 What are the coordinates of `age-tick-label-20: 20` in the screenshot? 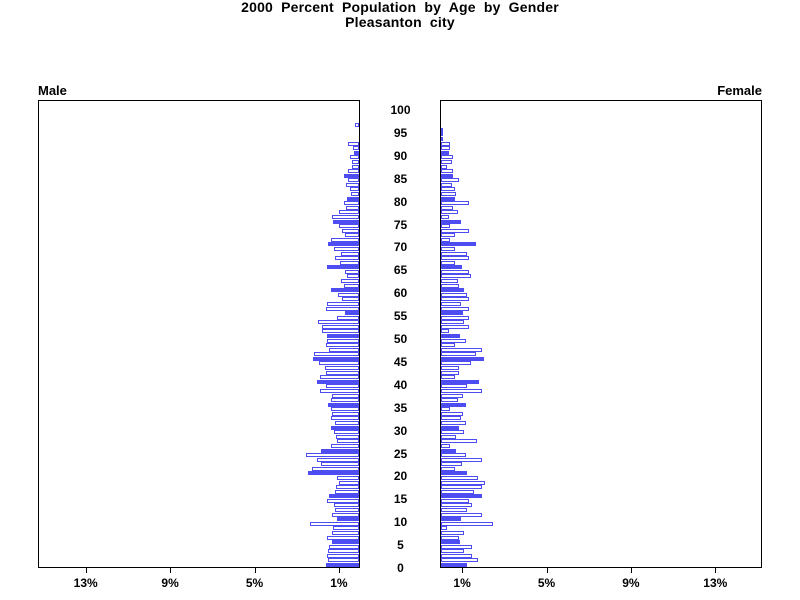 It's located at (400, 476).